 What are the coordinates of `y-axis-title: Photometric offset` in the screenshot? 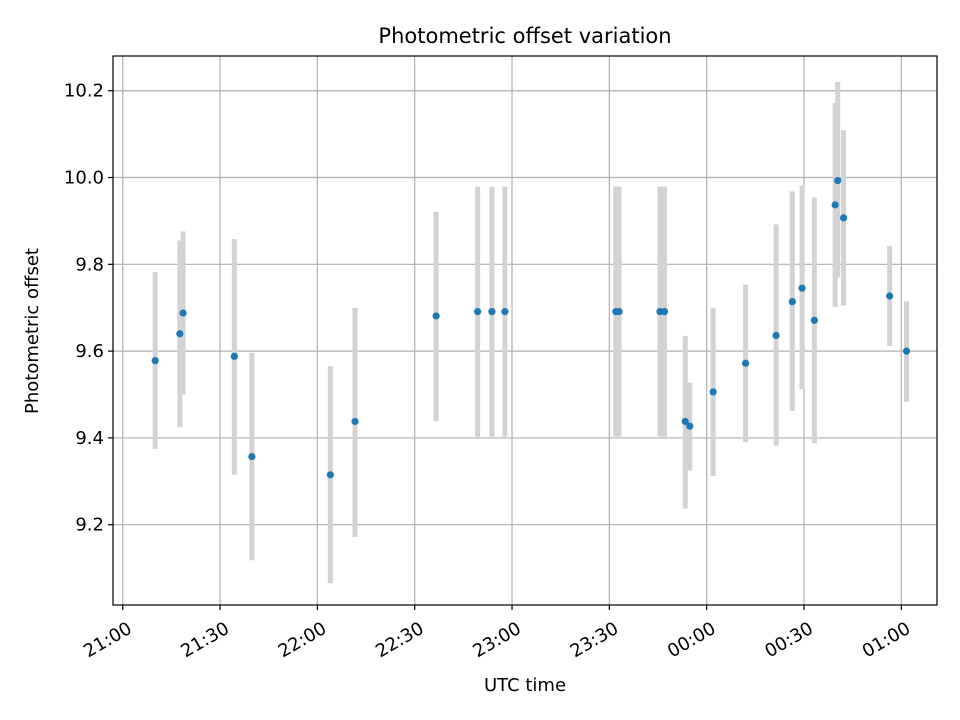 It's located at (32, 331).